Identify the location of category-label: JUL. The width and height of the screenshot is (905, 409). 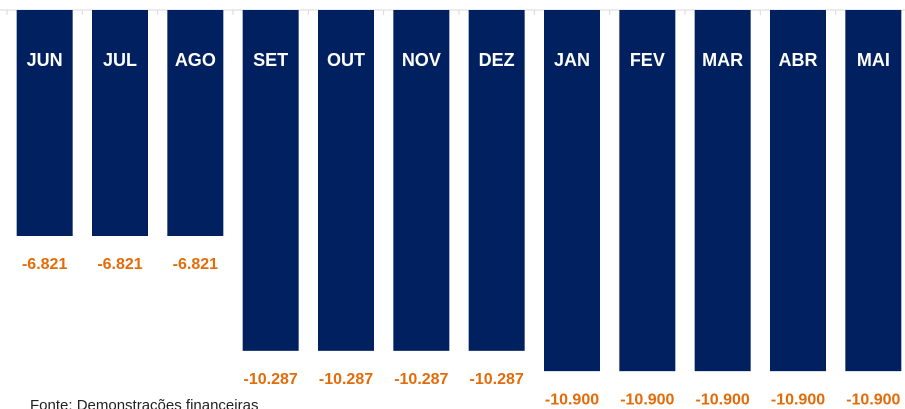
(120, 60).